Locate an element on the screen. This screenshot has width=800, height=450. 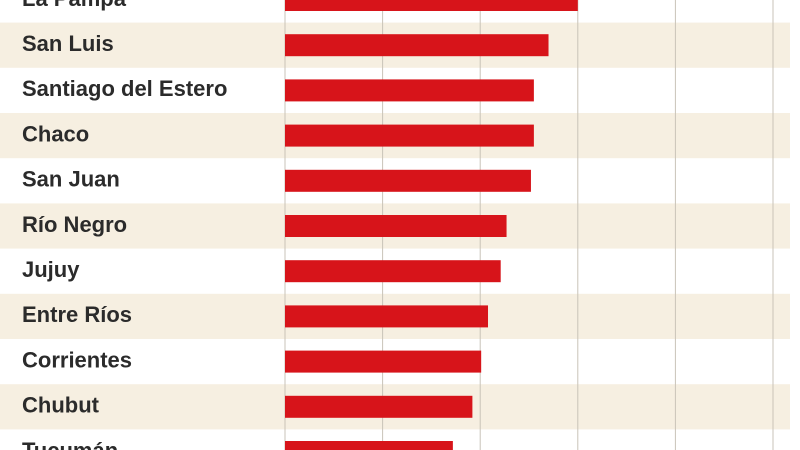
category-label: Entre Ríos is located at coordinates (77, 314).